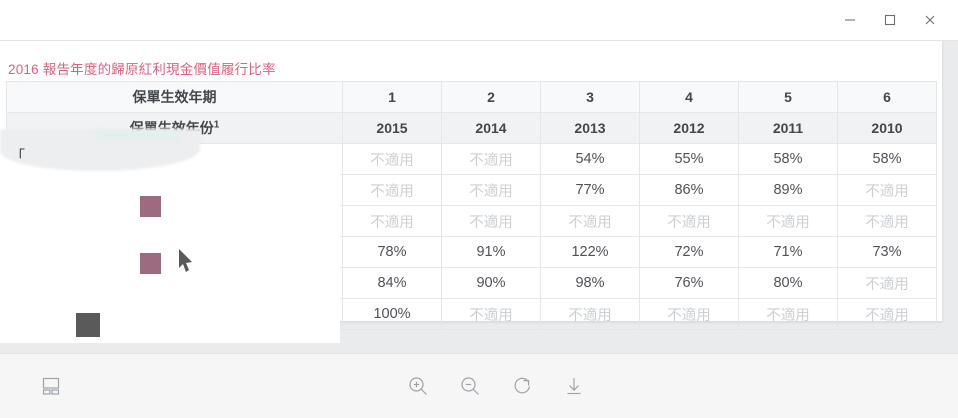 This screenshot has height=418, width=958. I want to click on table-row: 不適用 不適用 54% 55% 58% 58%, so click(471, 159).